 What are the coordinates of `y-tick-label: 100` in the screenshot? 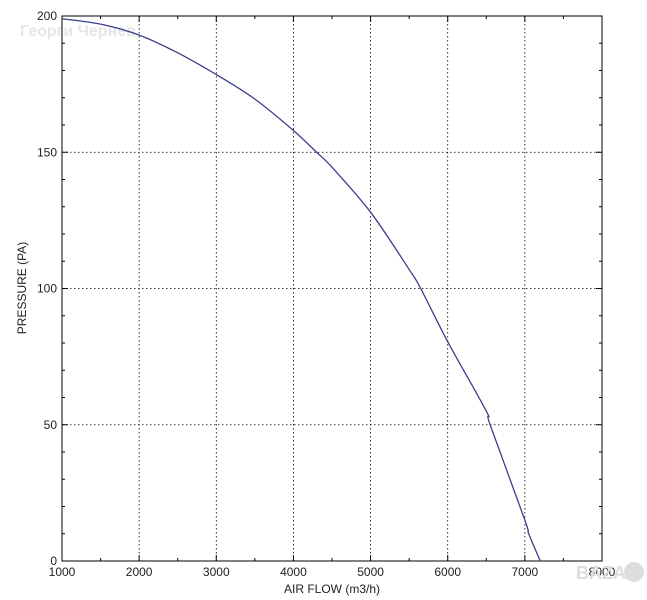 It's located at (47, 289).